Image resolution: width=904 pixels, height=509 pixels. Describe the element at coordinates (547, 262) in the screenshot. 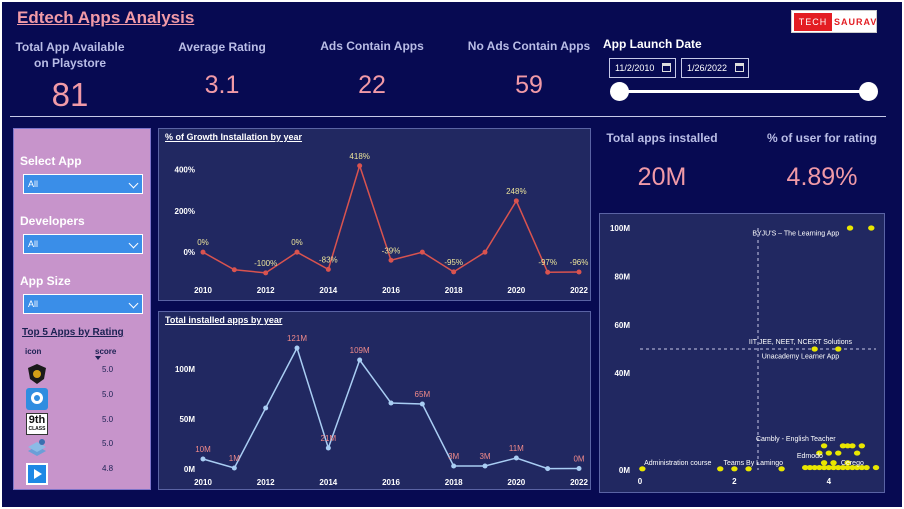

I see `growth-data-label: -97%` at that location.